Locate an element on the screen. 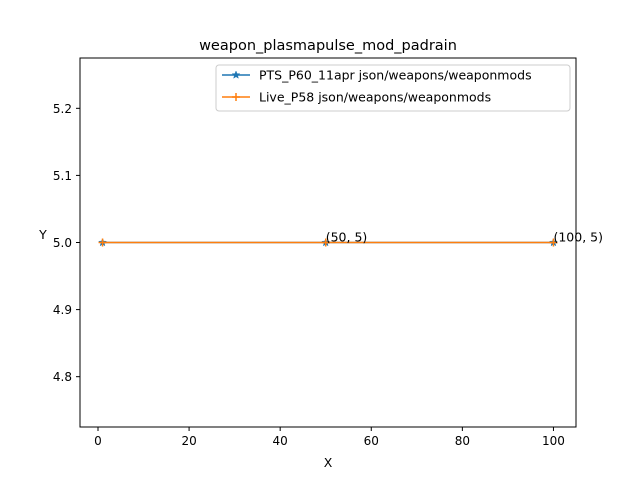  y-tick-label: 5.0 is located at coordinates (62, 243).